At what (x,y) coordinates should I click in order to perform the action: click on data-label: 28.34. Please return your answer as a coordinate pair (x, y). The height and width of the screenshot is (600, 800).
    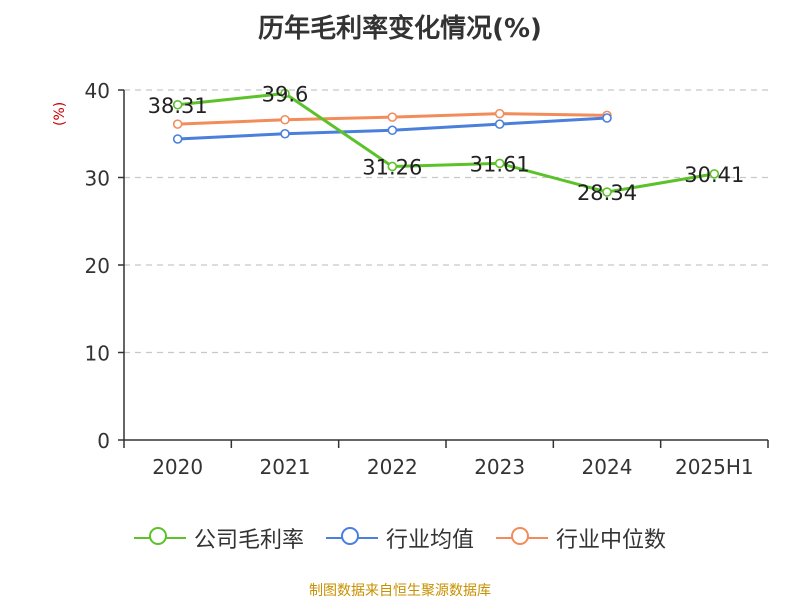
    Looking at the image, I should click on (607, 193).